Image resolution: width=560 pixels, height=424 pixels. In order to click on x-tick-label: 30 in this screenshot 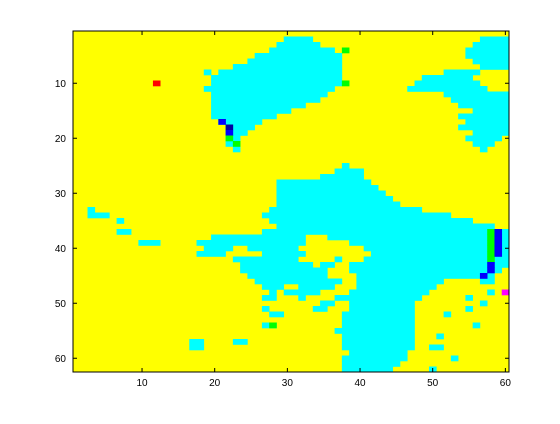, I will do `click(288, 383)`.